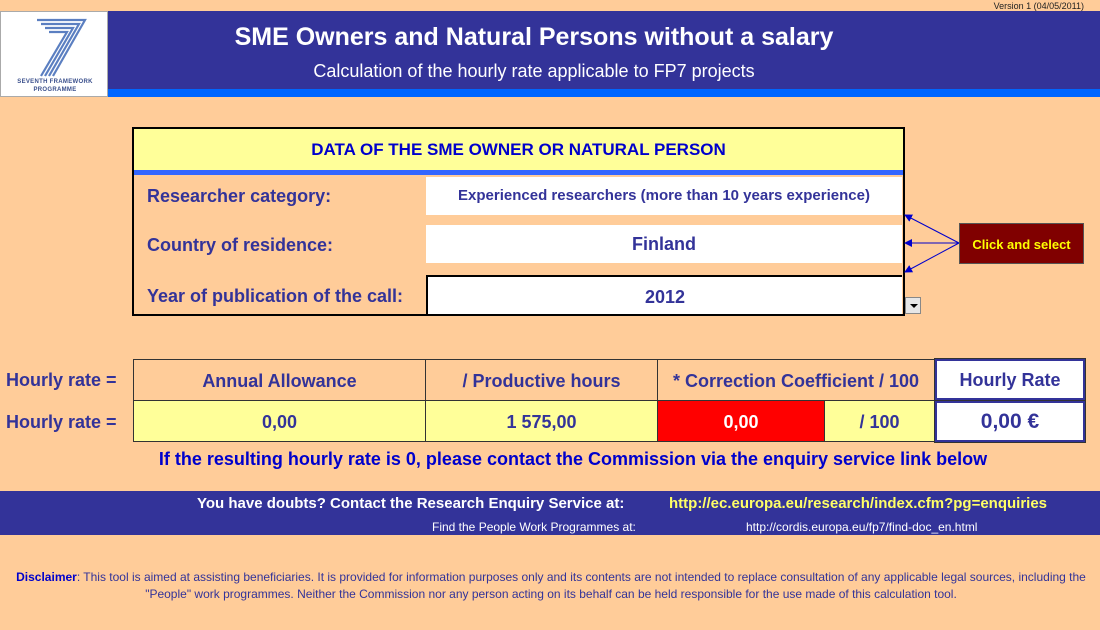 This screenshot has width=1100, height=630. I want to click on year-label: Year of publication of the call:, so click(275, 296).